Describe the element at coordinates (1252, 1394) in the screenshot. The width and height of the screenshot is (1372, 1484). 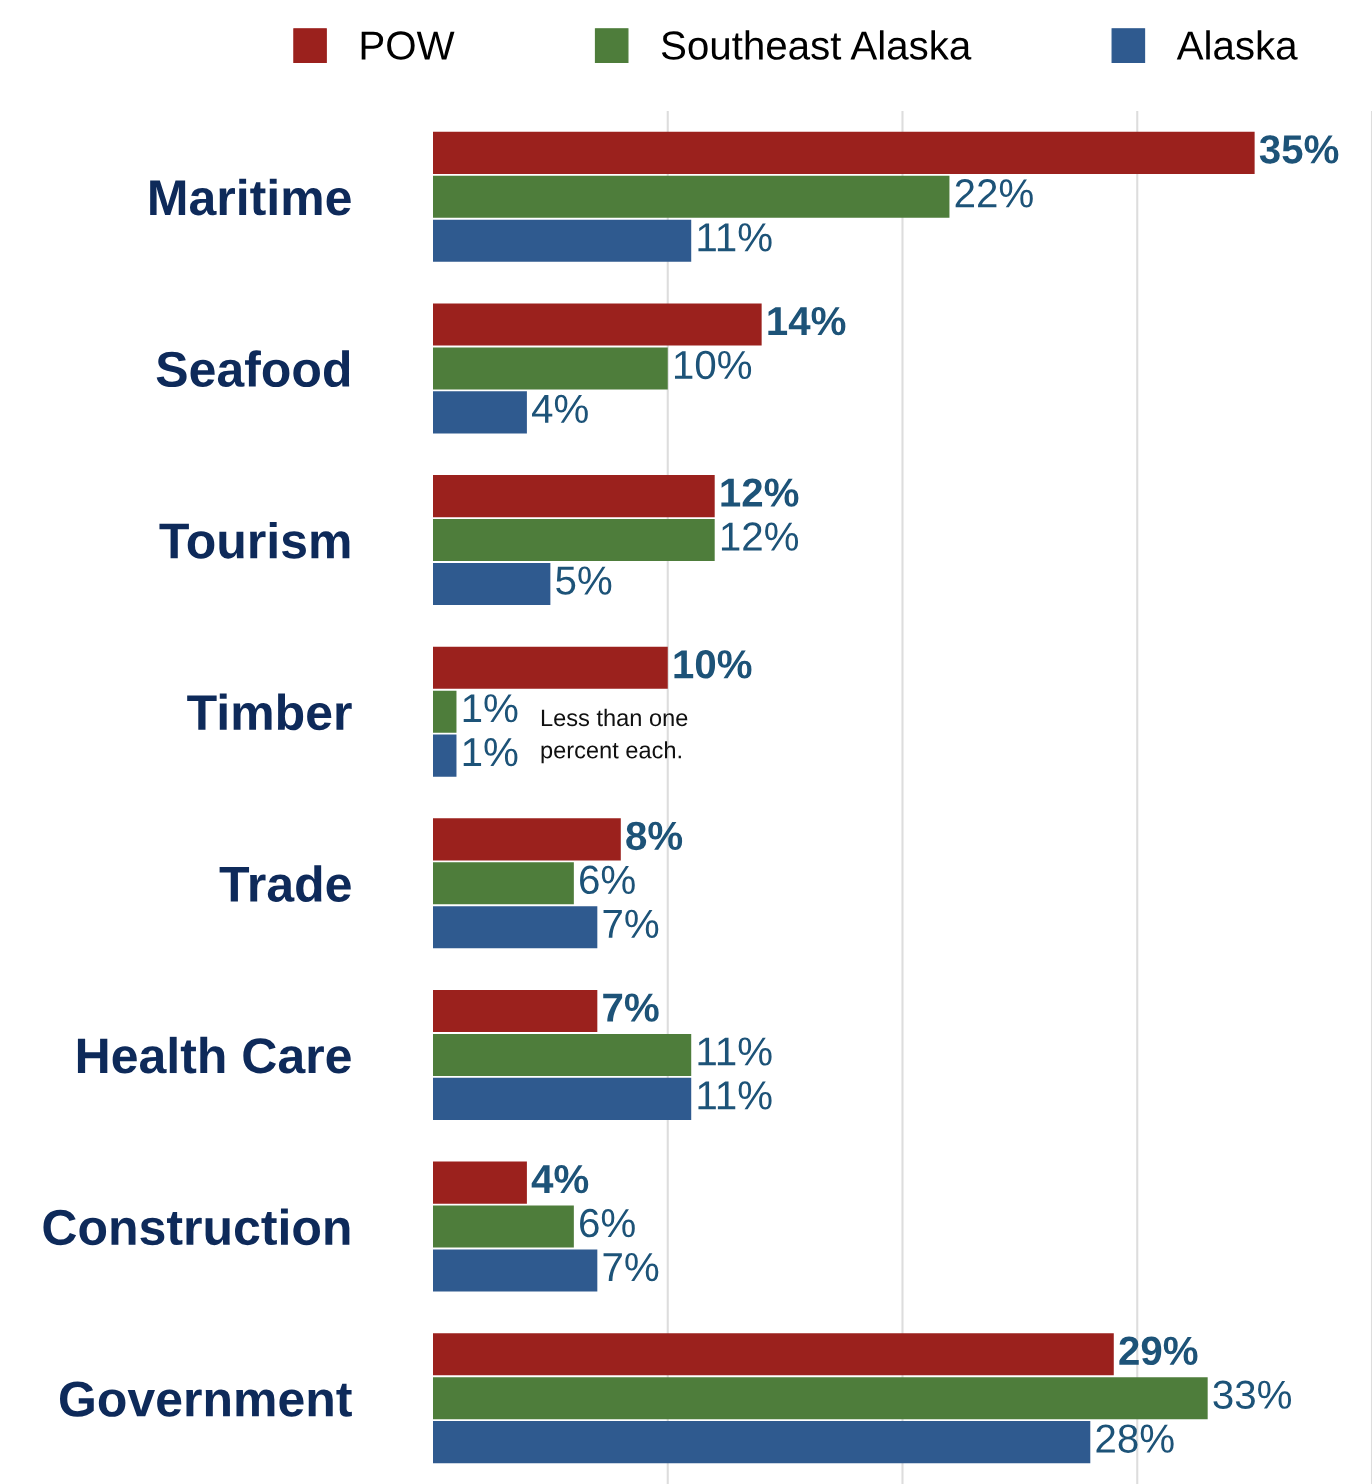
I see `data-label: 33%` at that location.